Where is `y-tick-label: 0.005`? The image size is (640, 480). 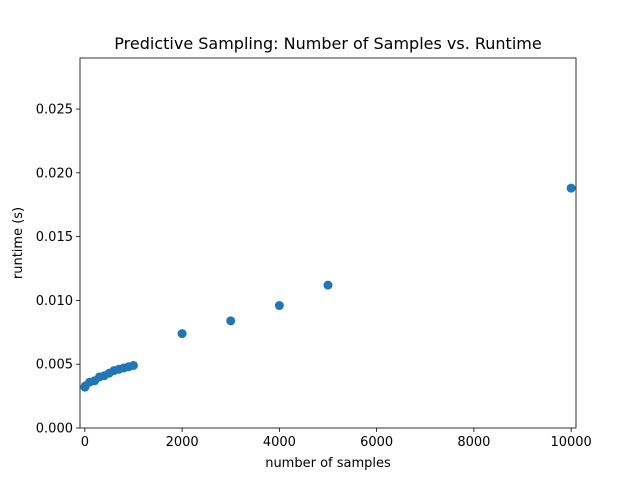
y-tick-label: 0.005 is located at coordinates (54, 365).